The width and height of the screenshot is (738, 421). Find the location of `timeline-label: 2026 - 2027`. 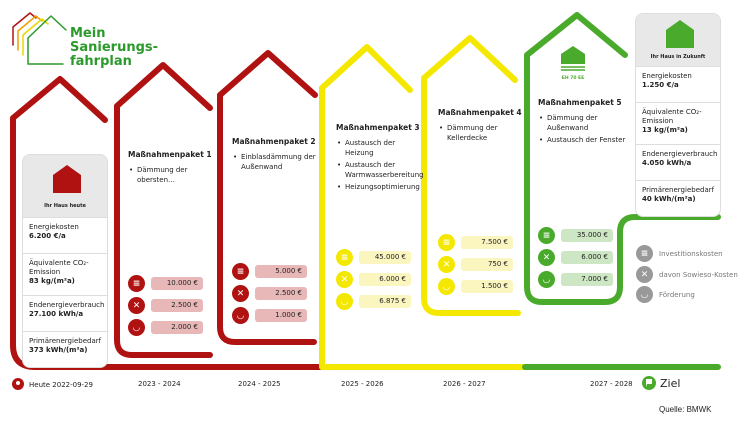

timeline-label: 2026 - 2027 is located at coordinates (464, 384).